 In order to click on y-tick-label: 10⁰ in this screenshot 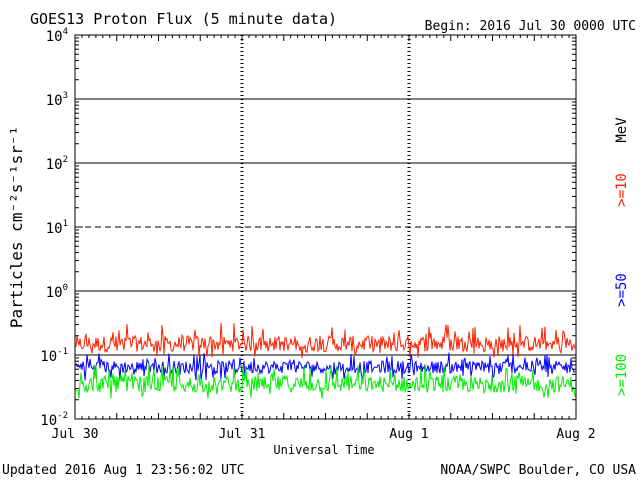, I will do `click(57, 292)`.